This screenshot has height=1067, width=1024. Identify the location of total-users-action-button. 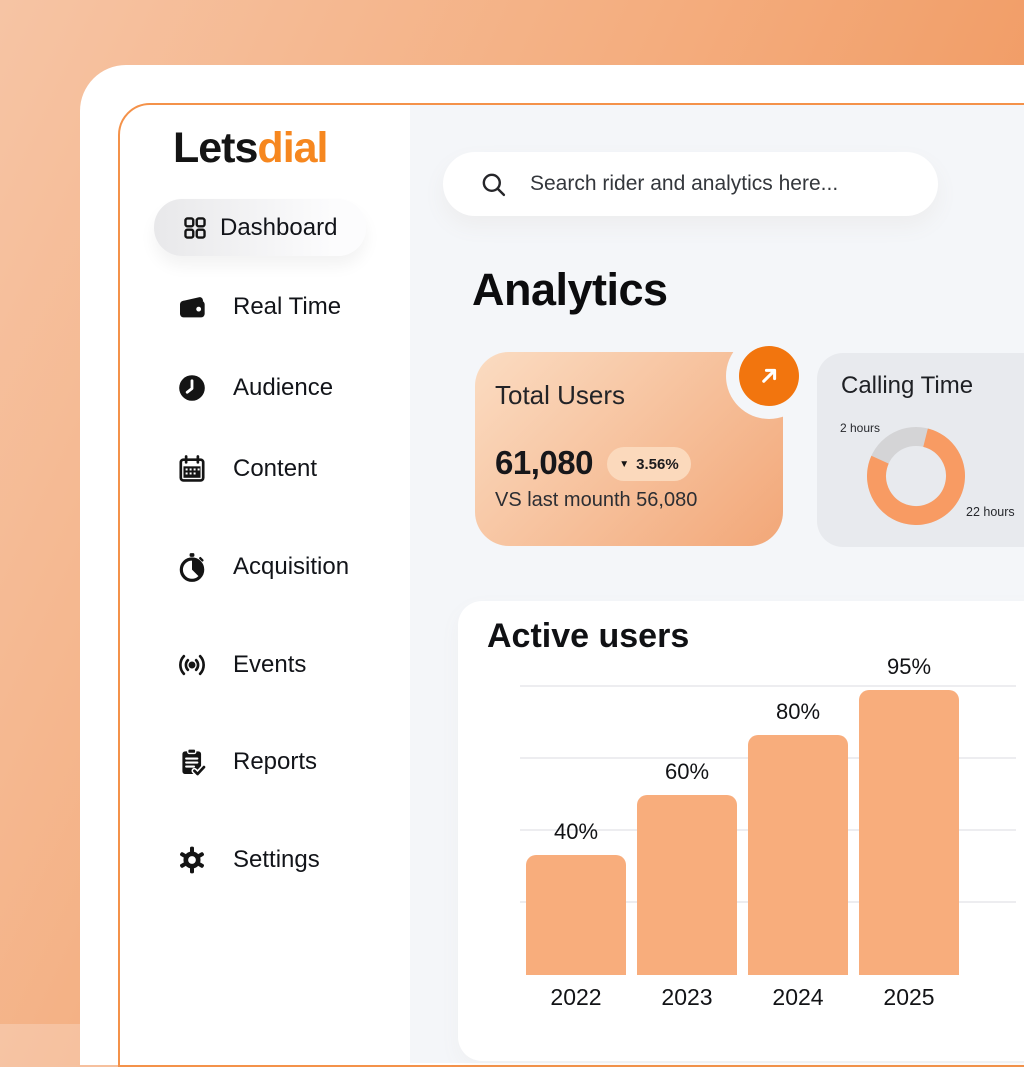
(769, 376).